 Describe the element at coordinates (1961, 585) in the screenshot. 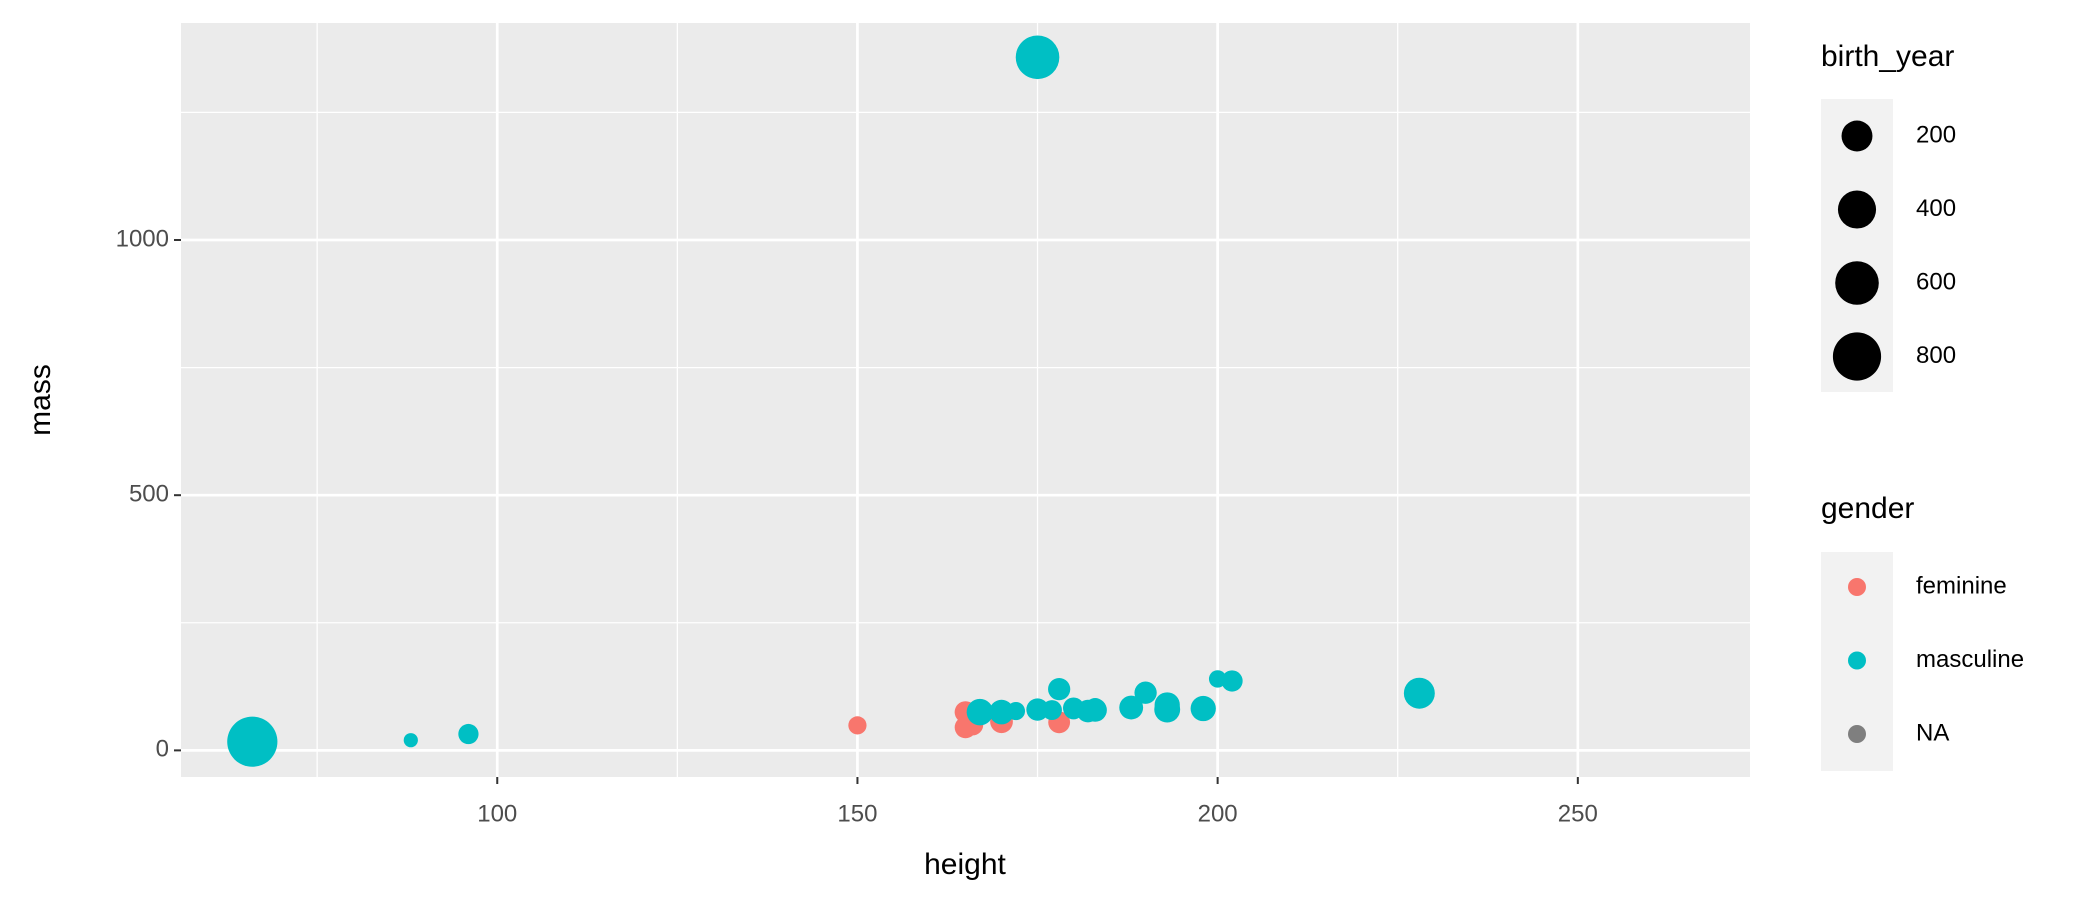

I see `color-legend-label: feminine` at that location.